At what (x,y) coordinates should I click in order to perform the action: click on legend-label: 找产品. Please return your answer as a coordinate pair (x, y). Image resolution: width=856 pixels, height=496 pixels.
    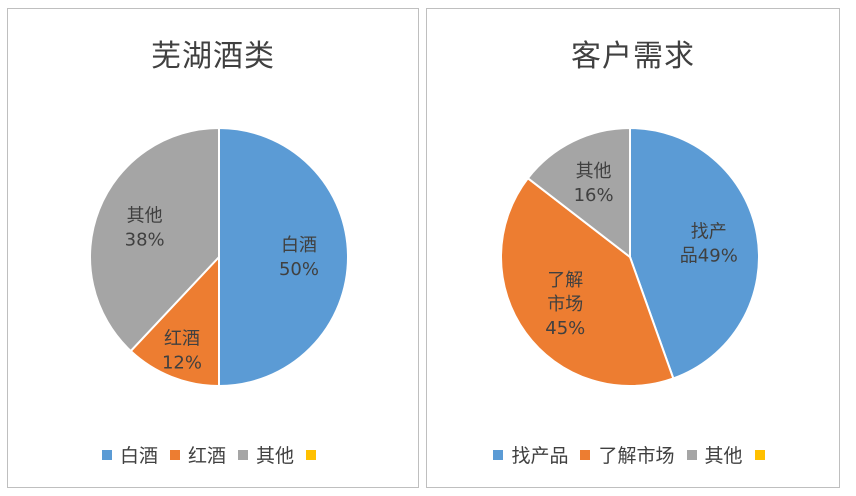
    Looking at the image, I should click on (540, 456).